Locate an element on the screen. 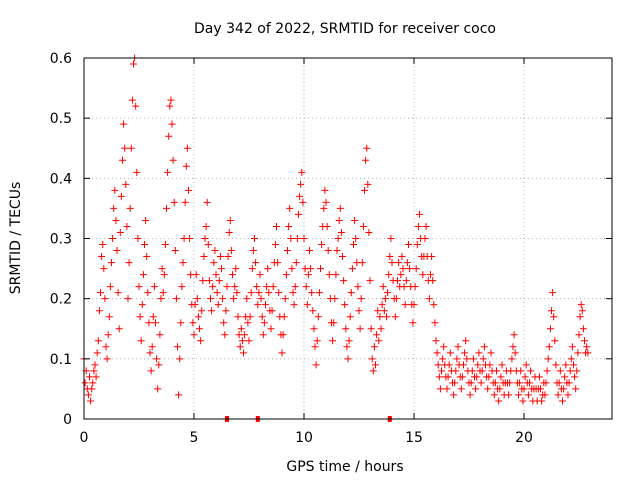 This screenshot has width=640, height=480. y-tick-label: 0.4 is located at coordinates (61, 179).